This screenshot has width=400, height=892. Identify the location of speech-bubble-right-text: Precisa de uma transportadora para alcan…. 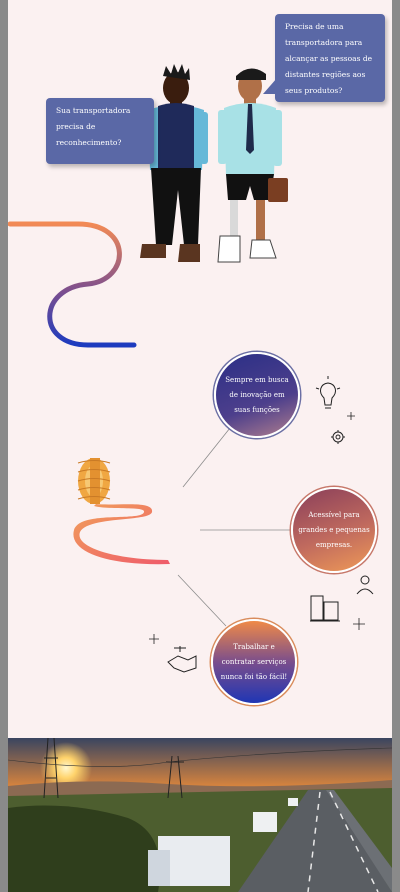
(329, 58).